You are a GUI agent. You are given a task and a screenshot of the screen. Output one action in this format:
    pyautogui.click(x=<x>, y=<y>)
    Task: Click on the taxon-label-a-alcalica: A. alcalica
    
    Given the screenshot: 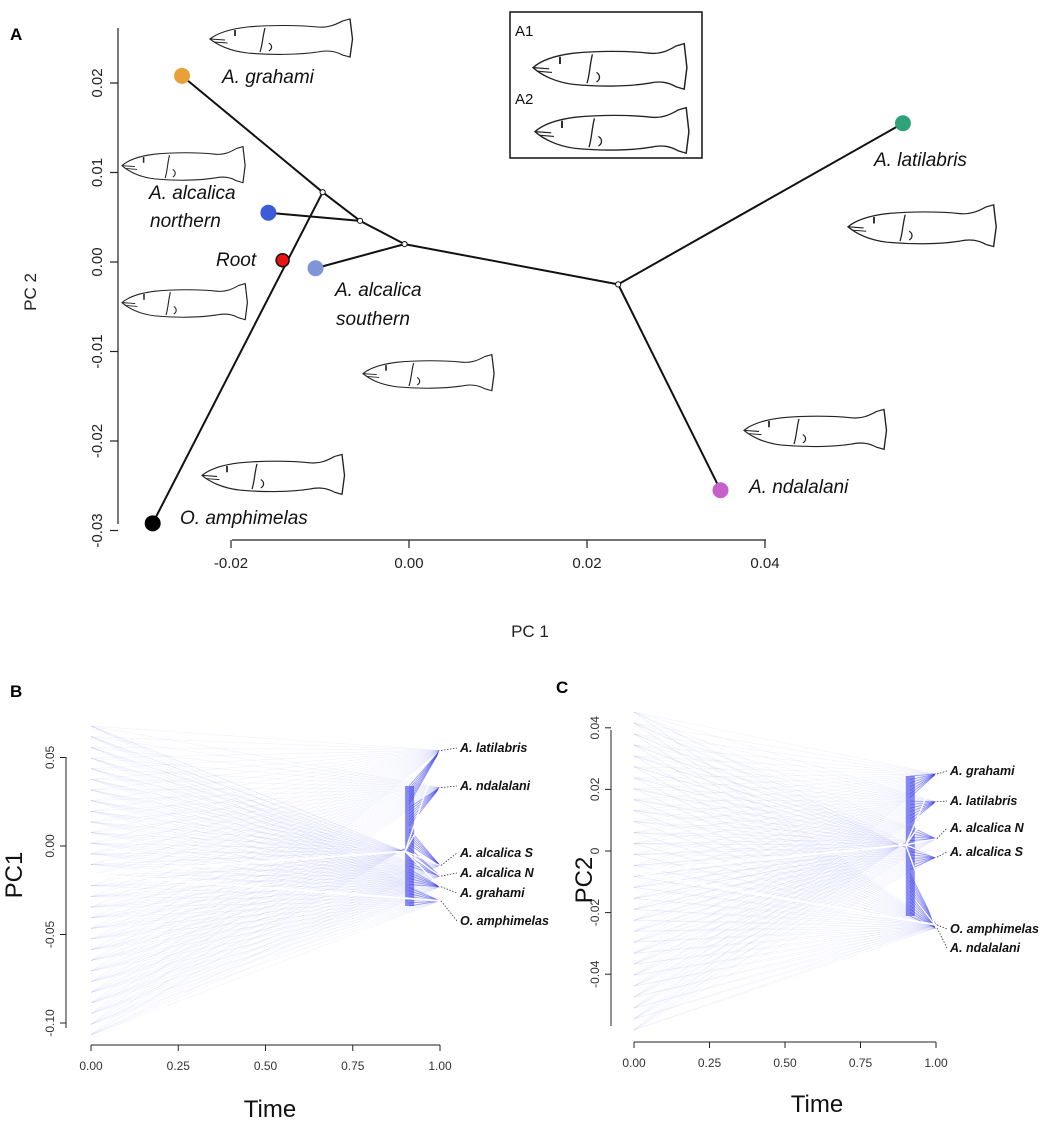 What is the action you would take?
    pyautogui.click(x=192, y=193)
    